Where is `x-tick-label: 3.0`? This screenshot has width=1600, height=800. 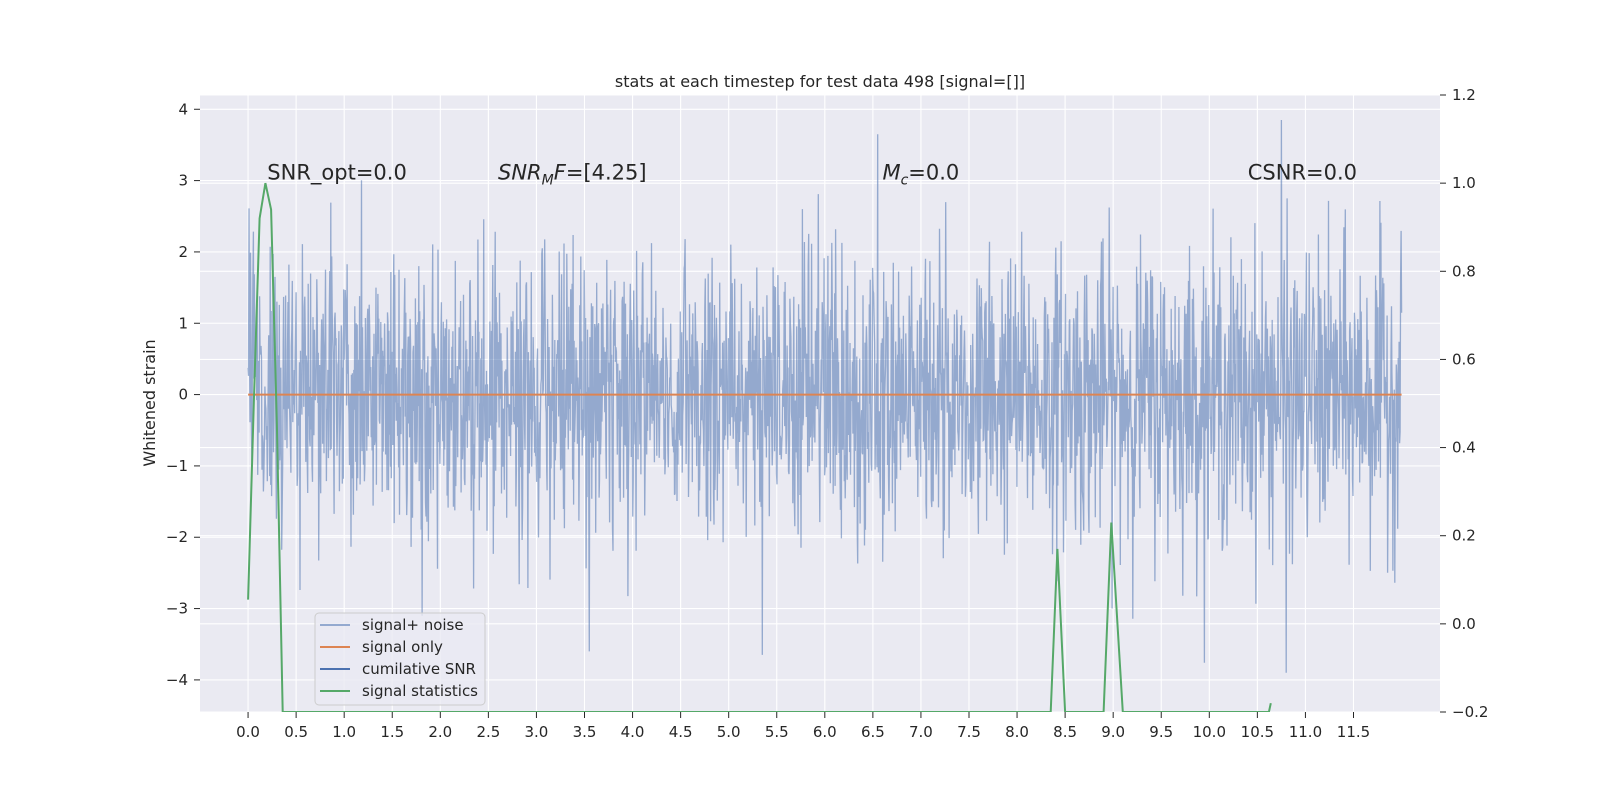 x-tick-label: 3.0 is located at coordinates (537, 732).